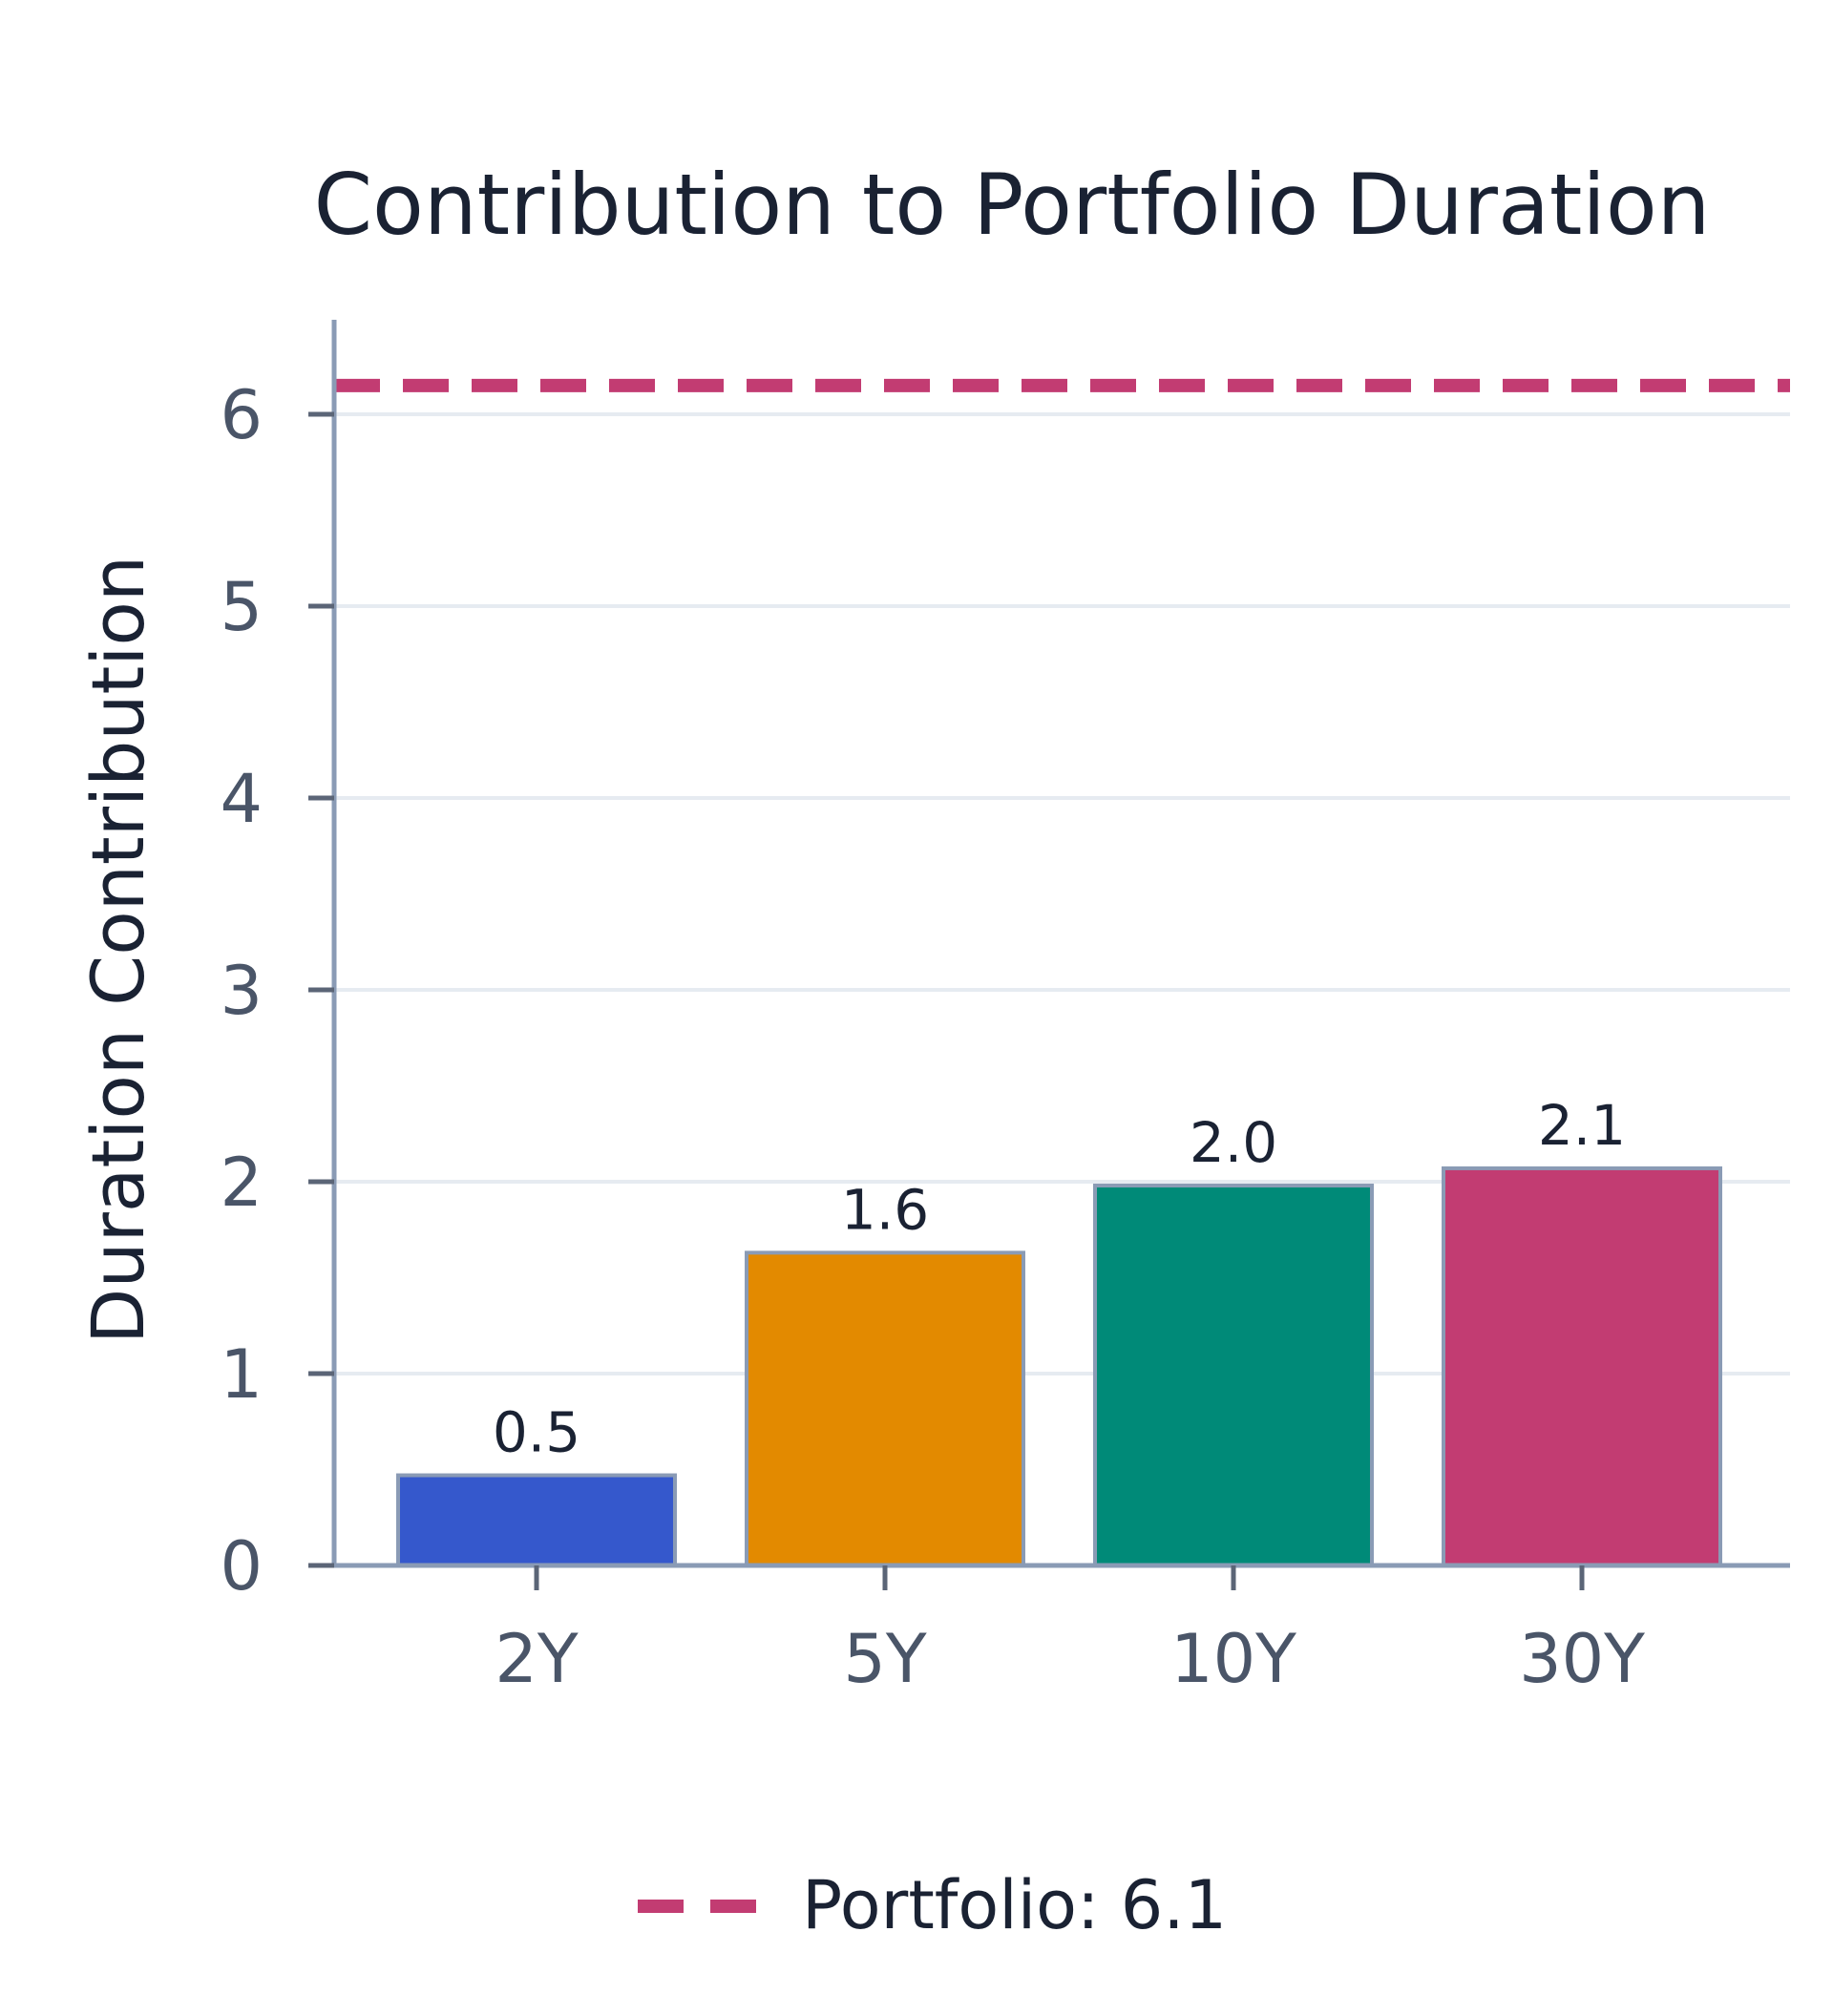 The width and height of the screenshot is (1833, 2016). What do you see at coordinates (242, 799) in the screenshot?
I see `y-tick-label-4: 4` at bounding box center [242, 799].